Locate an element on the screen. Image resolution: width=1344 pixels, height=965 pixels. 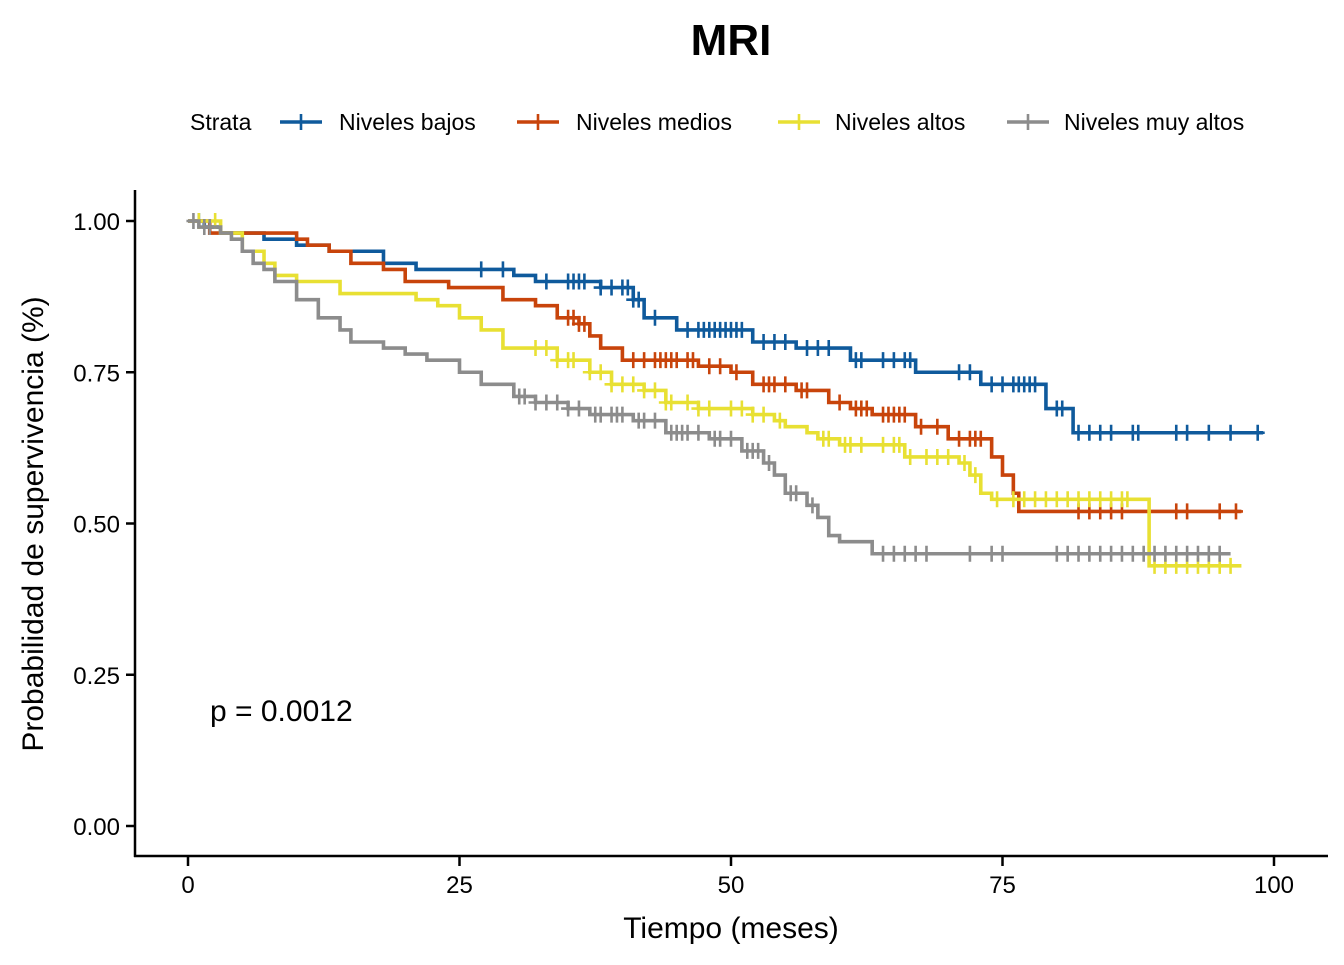
legend-label: Niveles medios is located at coordinates (654, 122).